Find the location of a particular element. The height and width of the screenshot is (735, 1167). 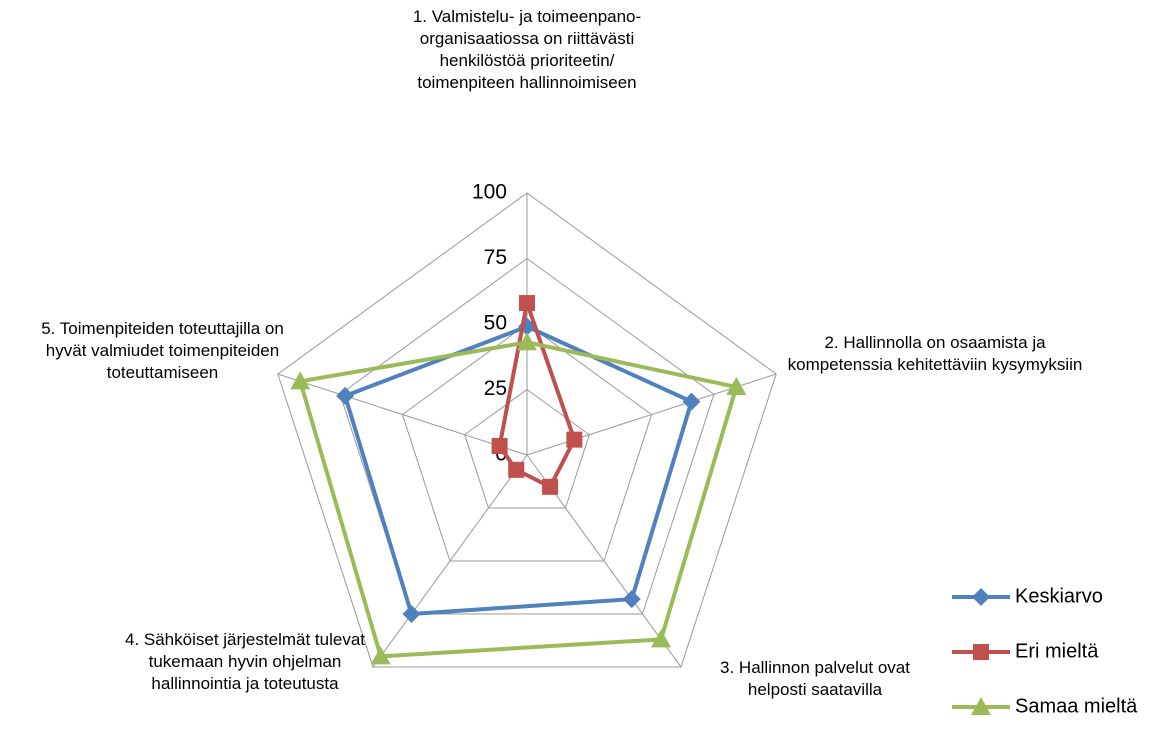

legend-label: Keskiarvo is located at coordinates (1059, 596).